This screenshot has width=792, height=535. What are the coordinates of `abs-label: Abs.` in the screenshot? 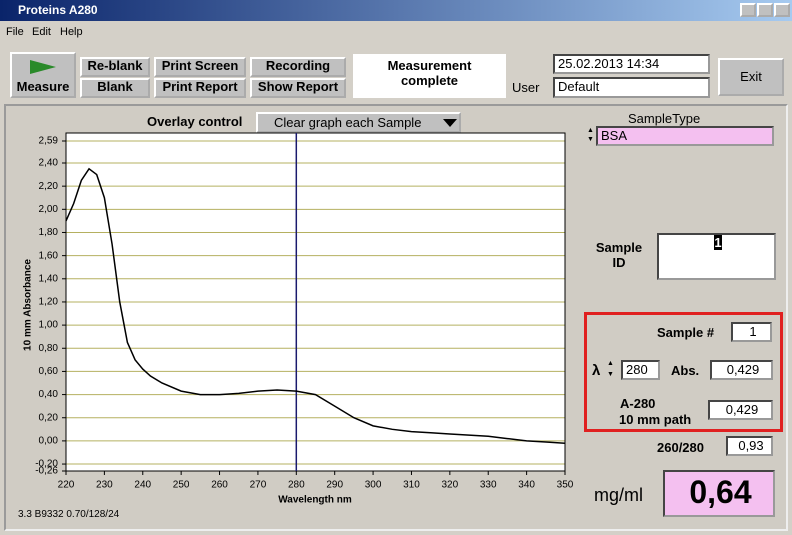 It's located at (685, 370).